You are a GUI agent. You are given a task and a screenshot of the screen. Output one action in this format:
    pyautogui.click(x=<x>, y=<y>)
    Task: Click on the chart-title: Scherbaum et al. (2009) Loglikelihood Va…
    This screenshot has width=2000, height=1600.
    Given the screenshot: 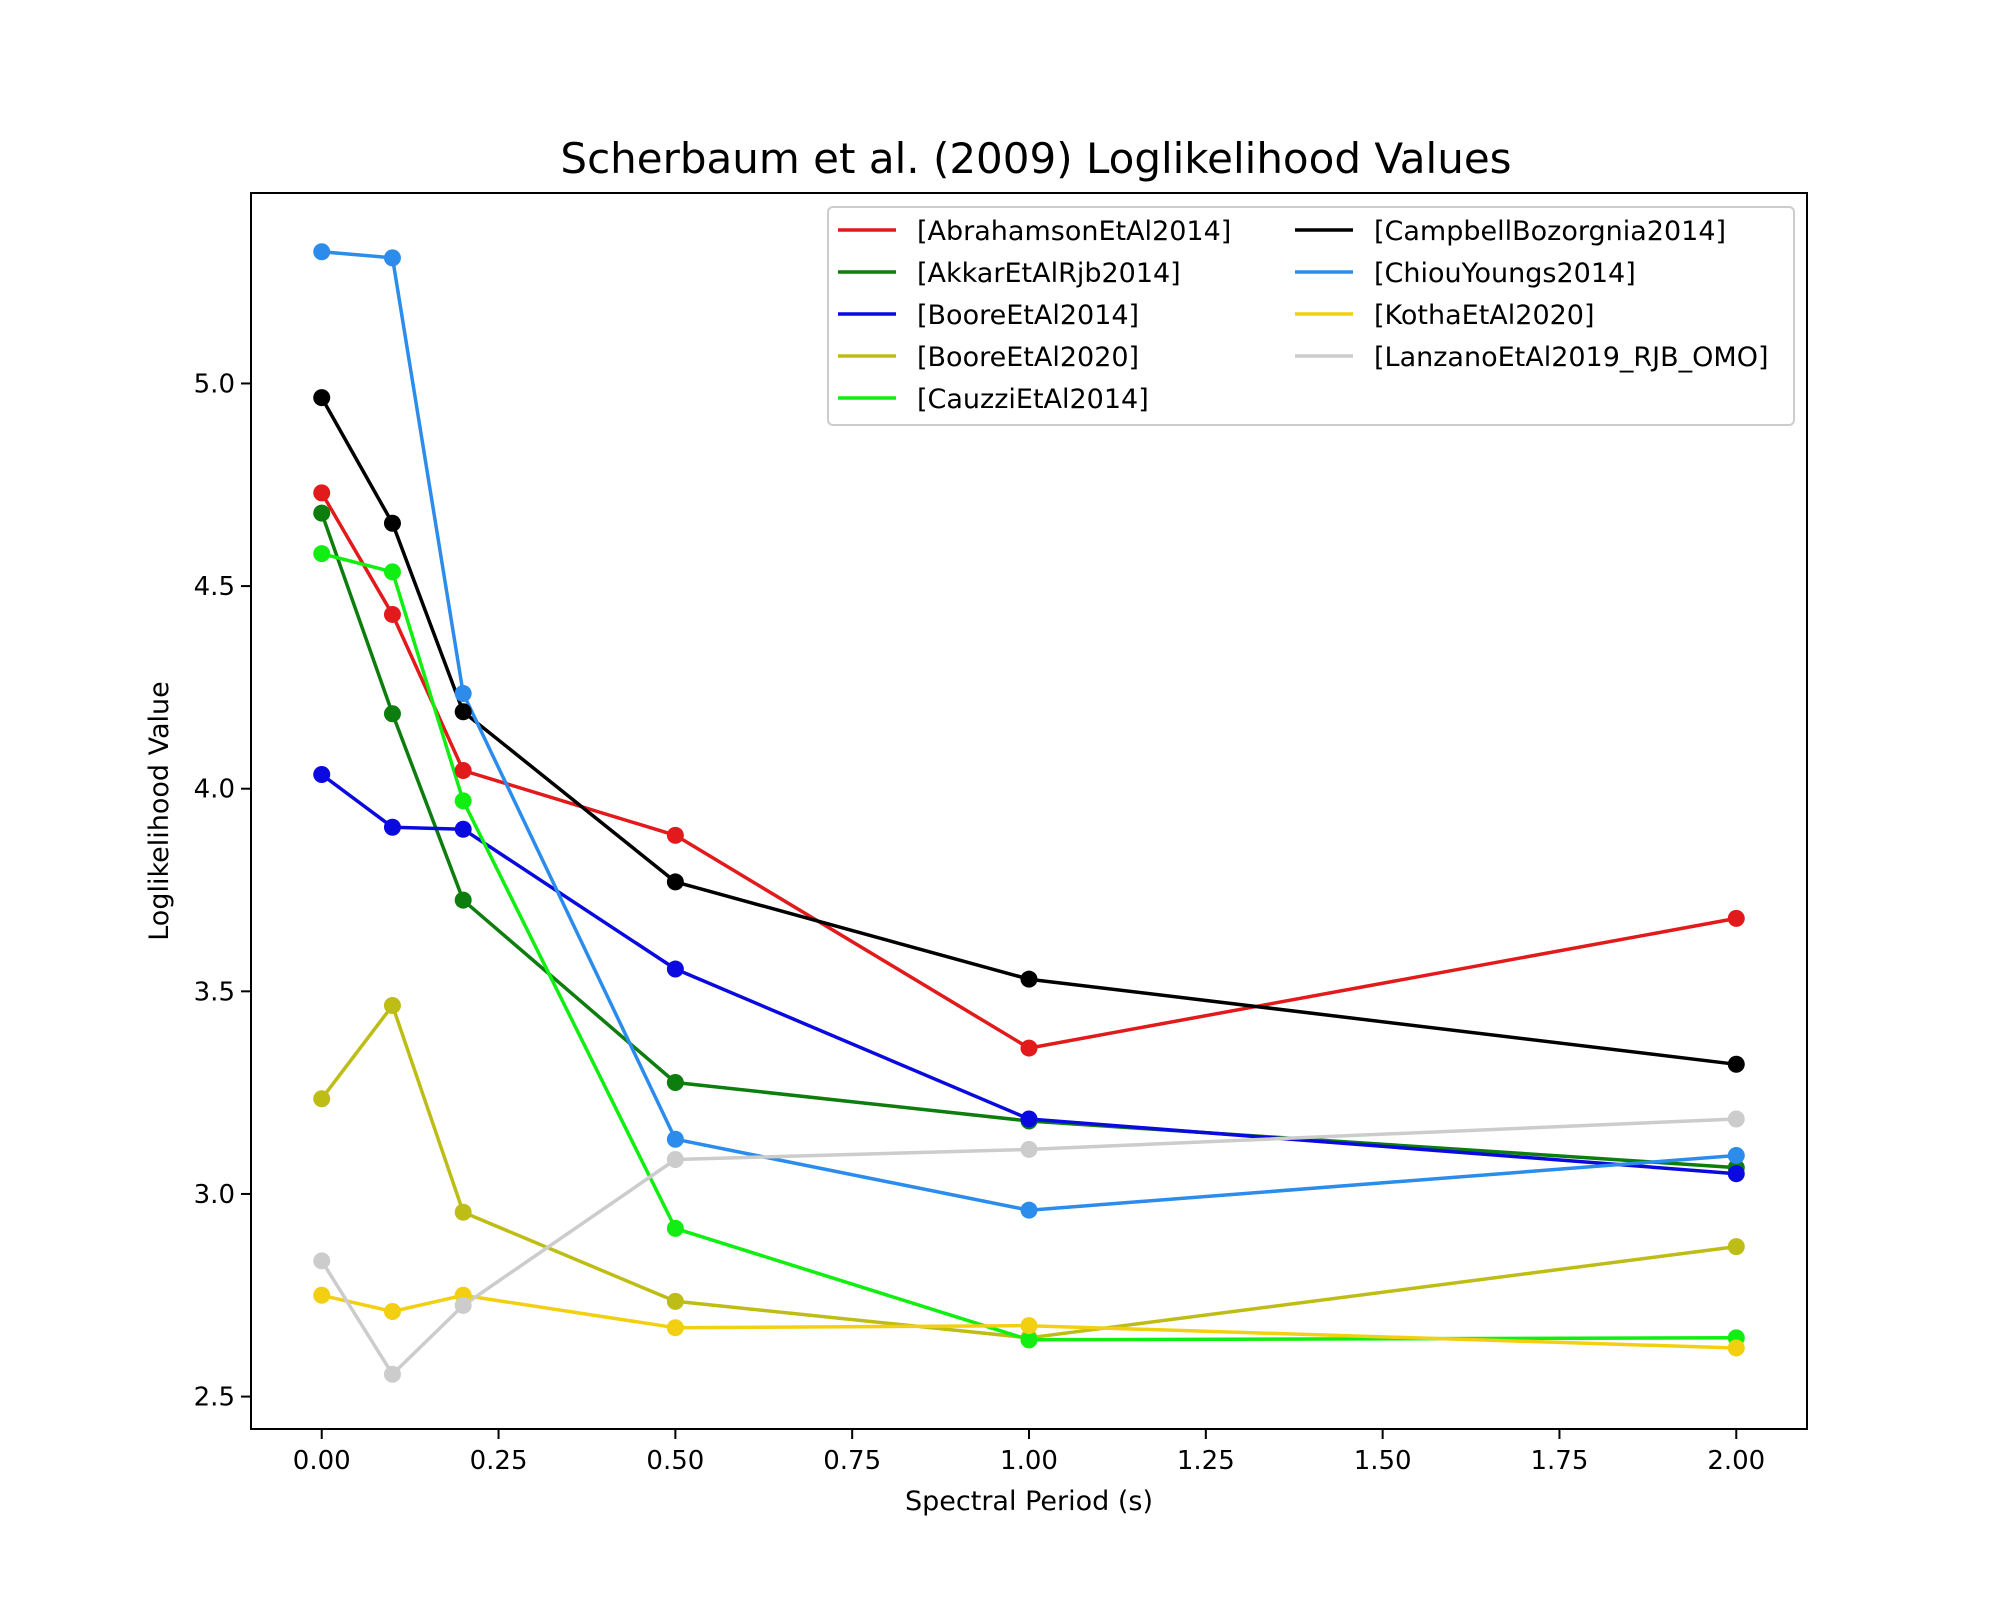 What is the action you would take?
    pyautogui.click(x=1035, y=158)
    